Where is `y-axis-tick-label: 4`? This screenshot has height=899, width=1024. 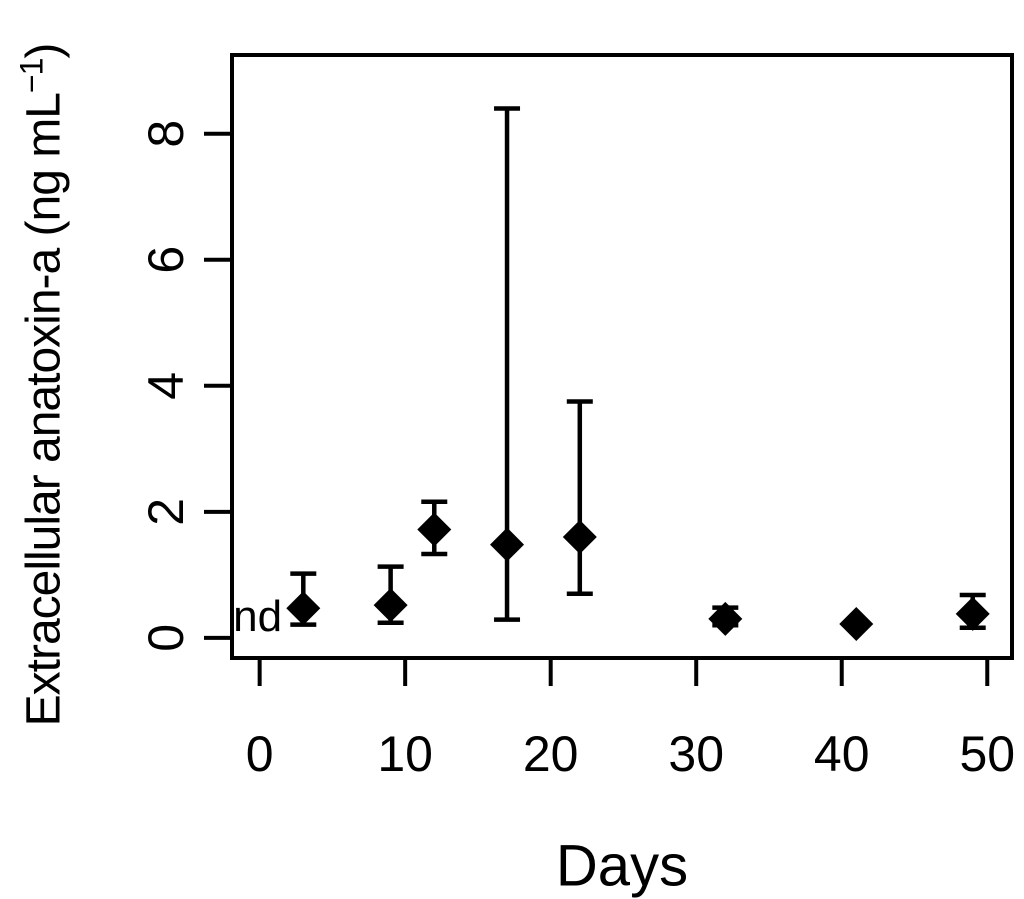
y-axis-tick-label: 4 is located at coordinates (166, 386).